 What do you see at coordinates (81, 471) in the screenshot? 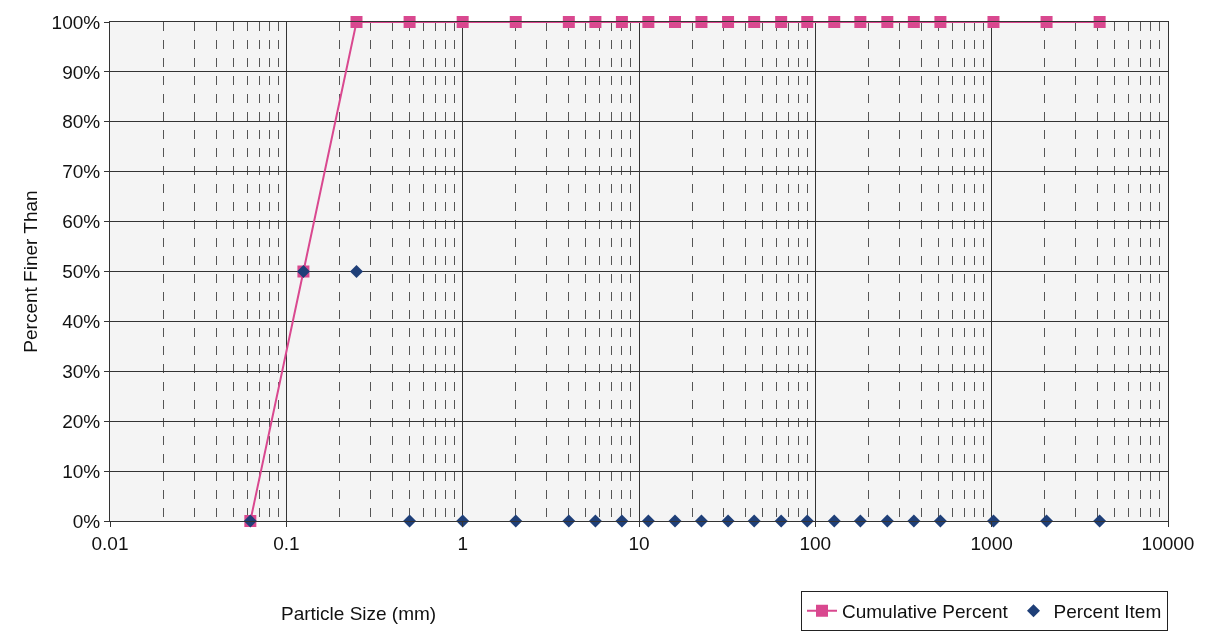
I see `y-tick-label: 10%` at bounding box center [81, 471].